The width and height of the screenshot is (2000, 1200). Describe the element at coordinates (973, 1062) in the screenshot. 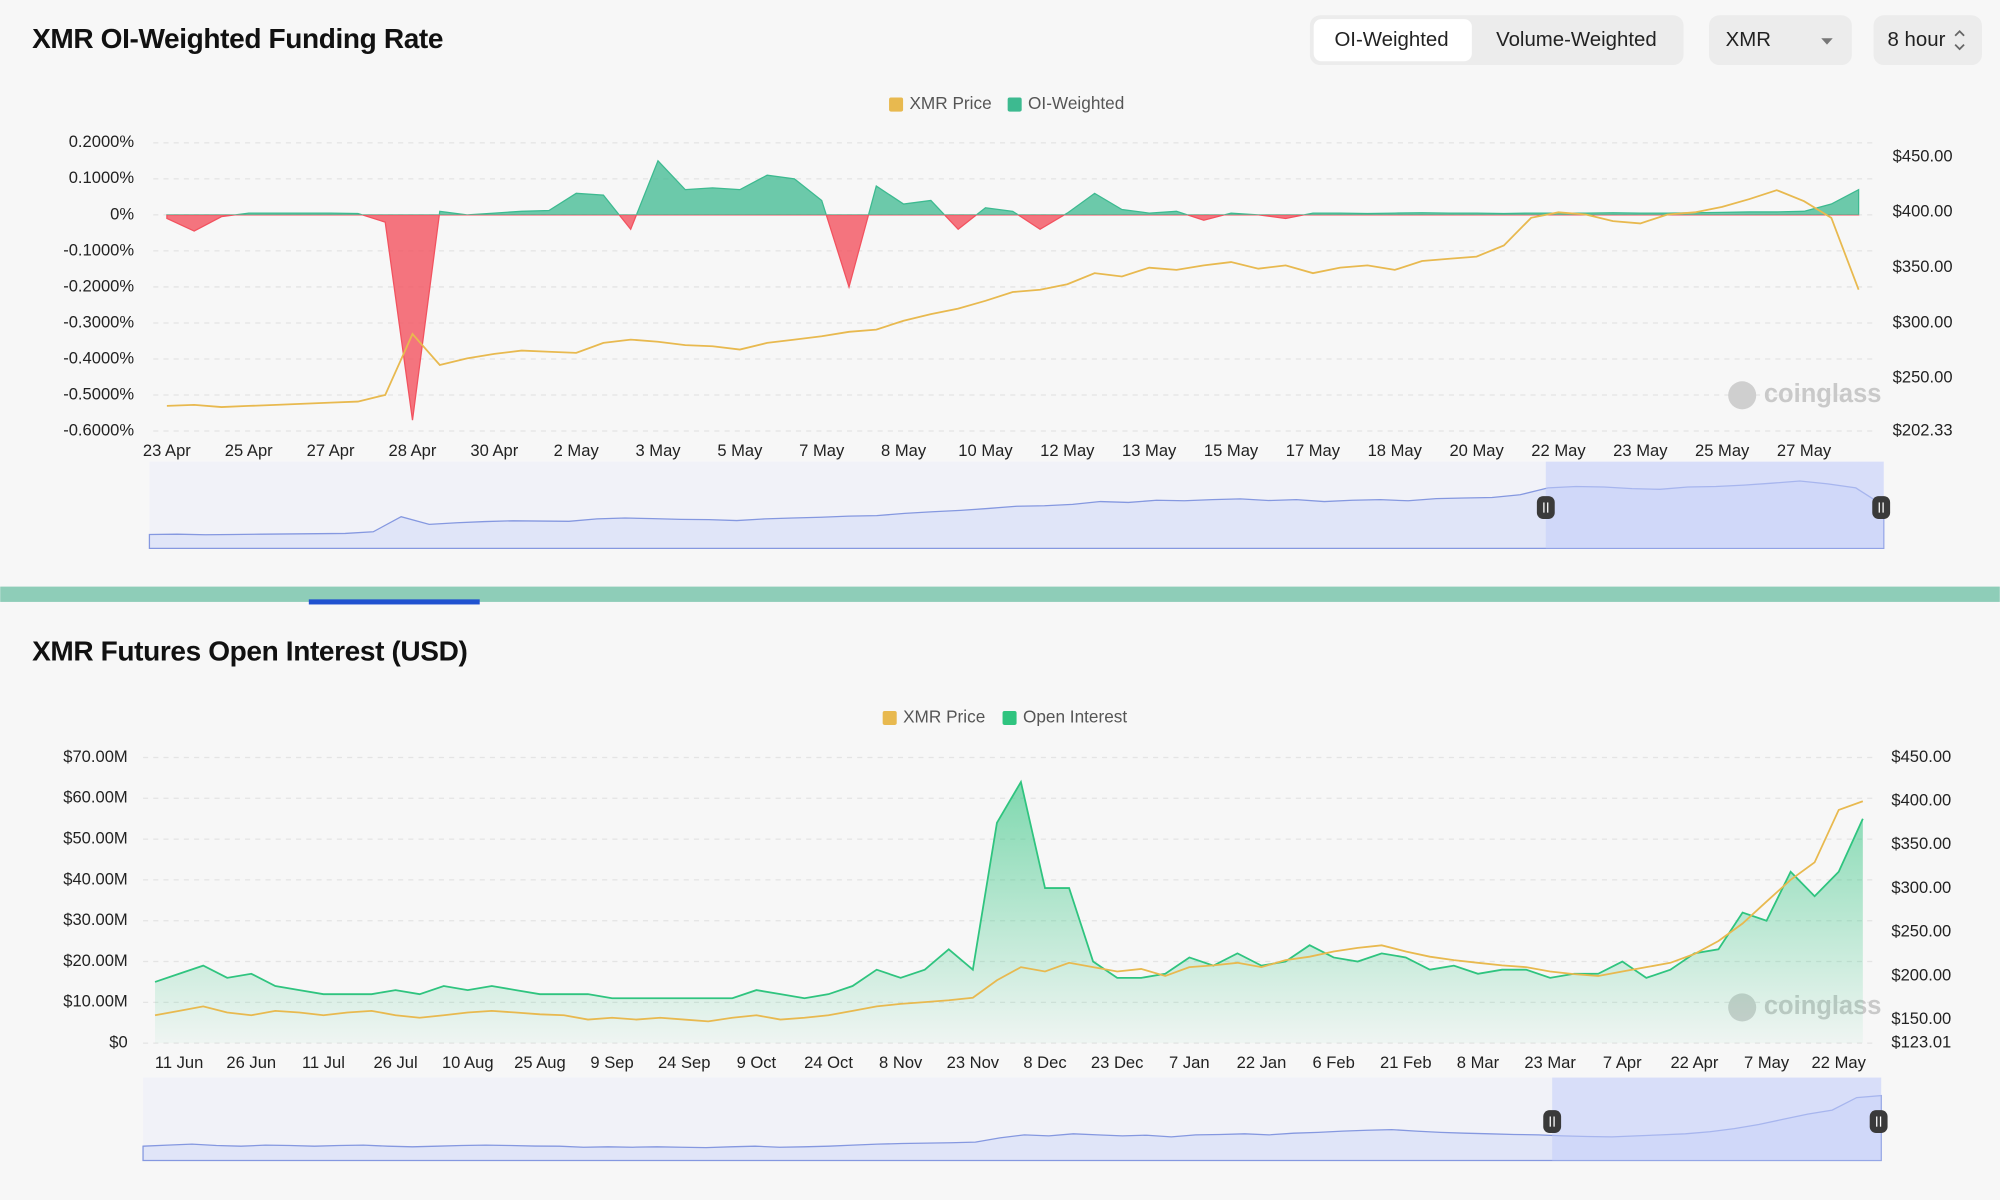

I see `x-tick-label: 23 Nov` at that location.